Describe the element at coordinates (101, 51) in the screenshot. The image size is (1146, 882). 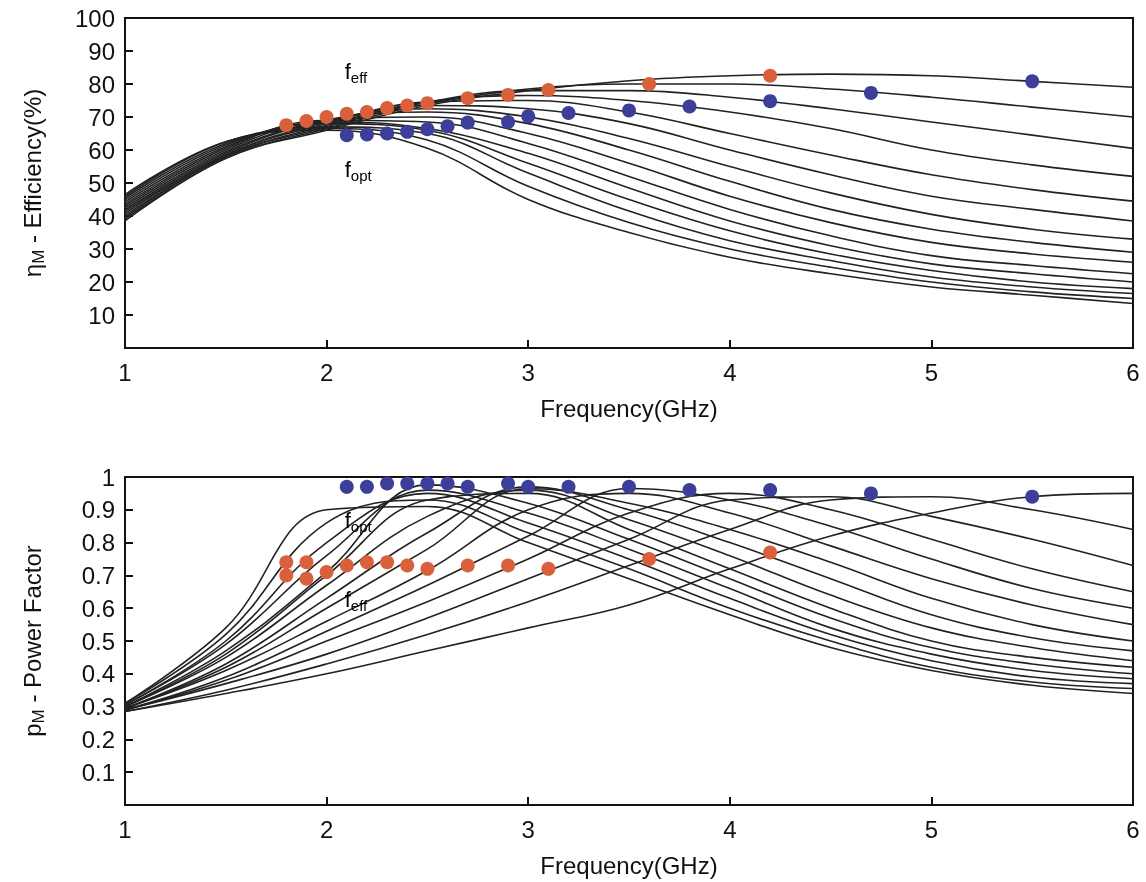
I see `y-tick-label: 90` at that location.